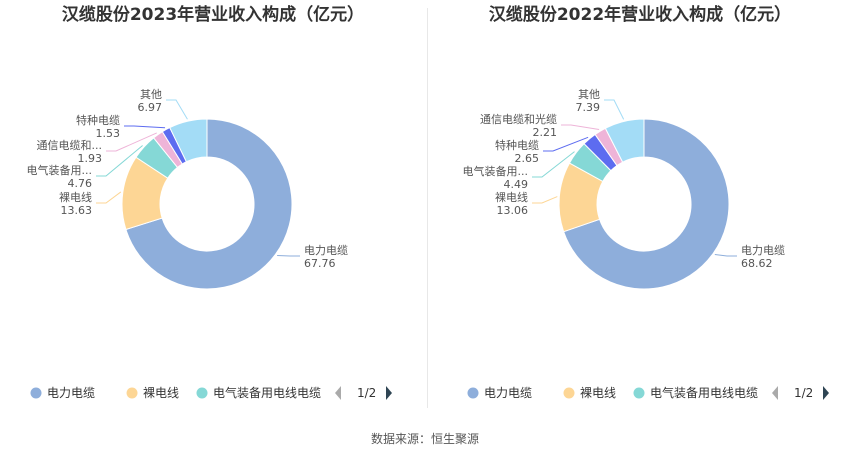 Image resolution: width=850 pixels, height=459 pixels. What do you see at coordinates (757, 263) in the screenshot?
I see `slice-label-value: 68.62` at bounding box center [757, 263].